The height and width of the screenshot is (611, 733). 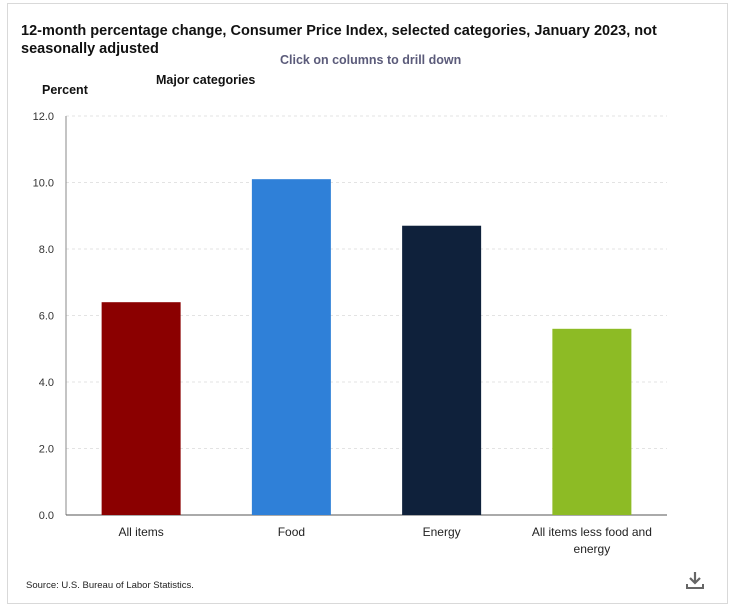 What do you see at coordinates (110, 585) in the screenshot?
I see `source-note: Source: U.S. Bureau of Labor Statistics.` at bounding box center [110, 585].